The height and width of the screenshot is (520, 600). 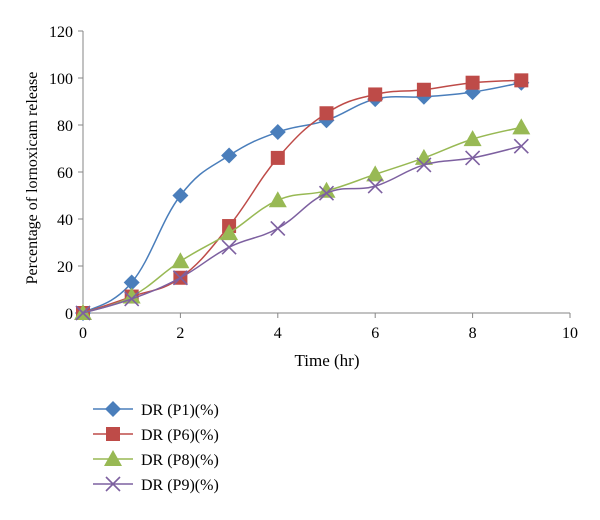 What do you see at coordinates (65, 173) in the screenshot?
I see `y-tick-label: 60` at bounding box center [65, 173].